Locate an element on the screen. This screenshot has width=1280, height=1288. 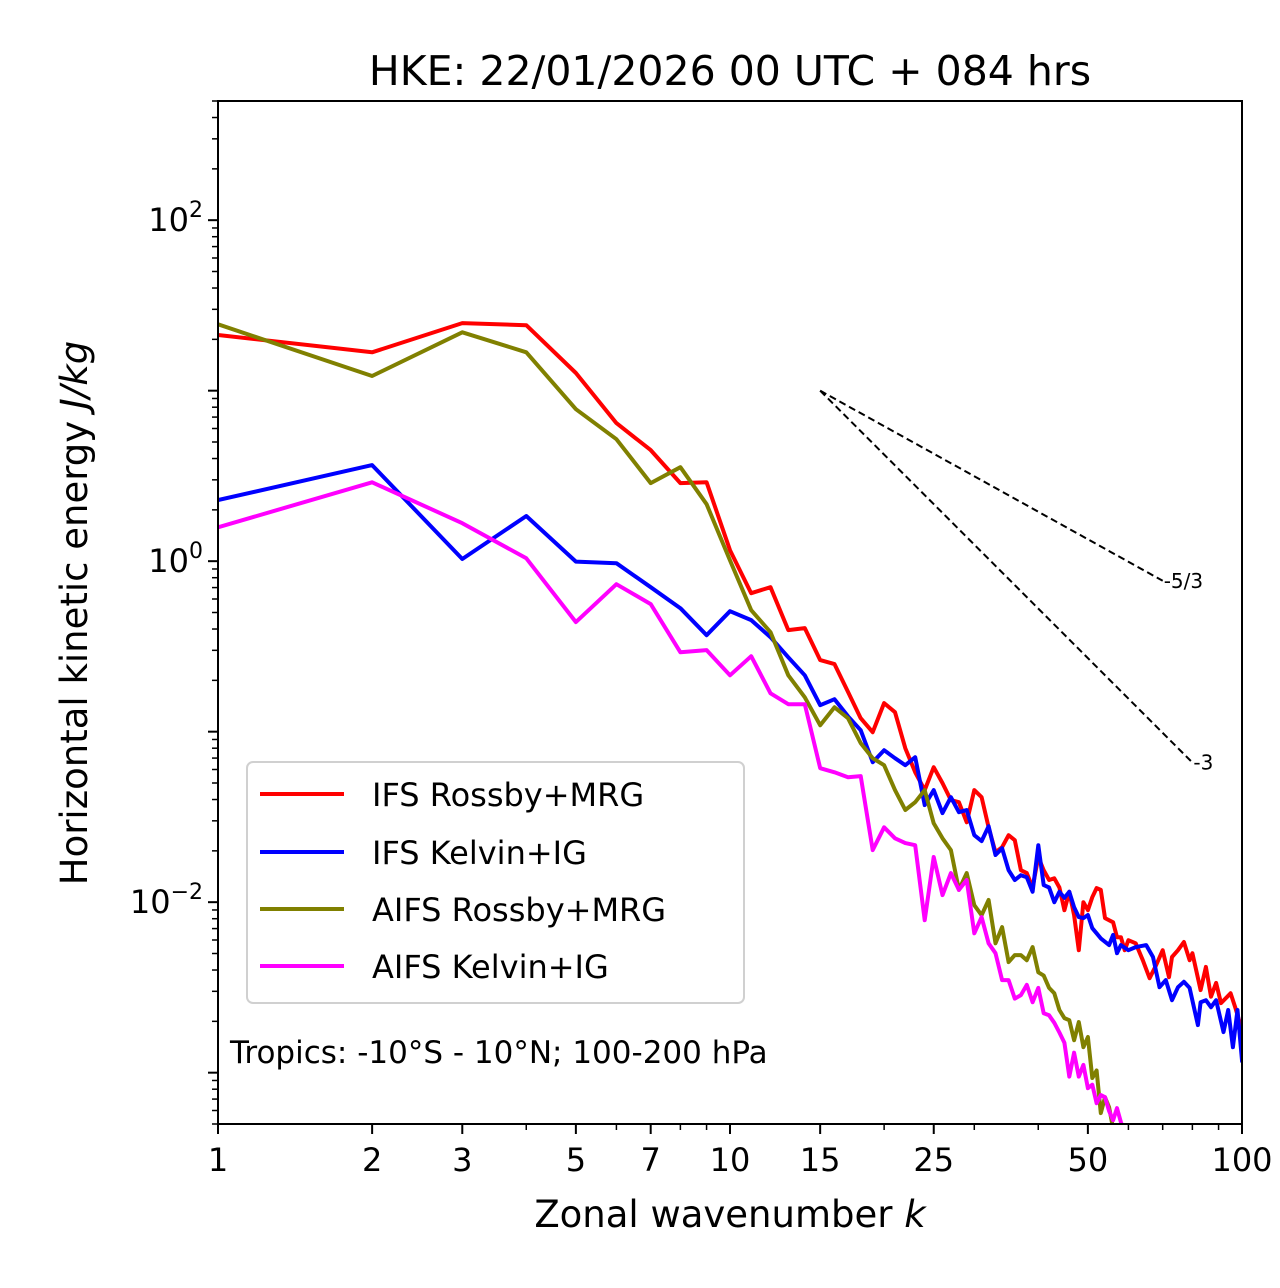
x-tick-label: 15 is located at coordinates (820, 1160).